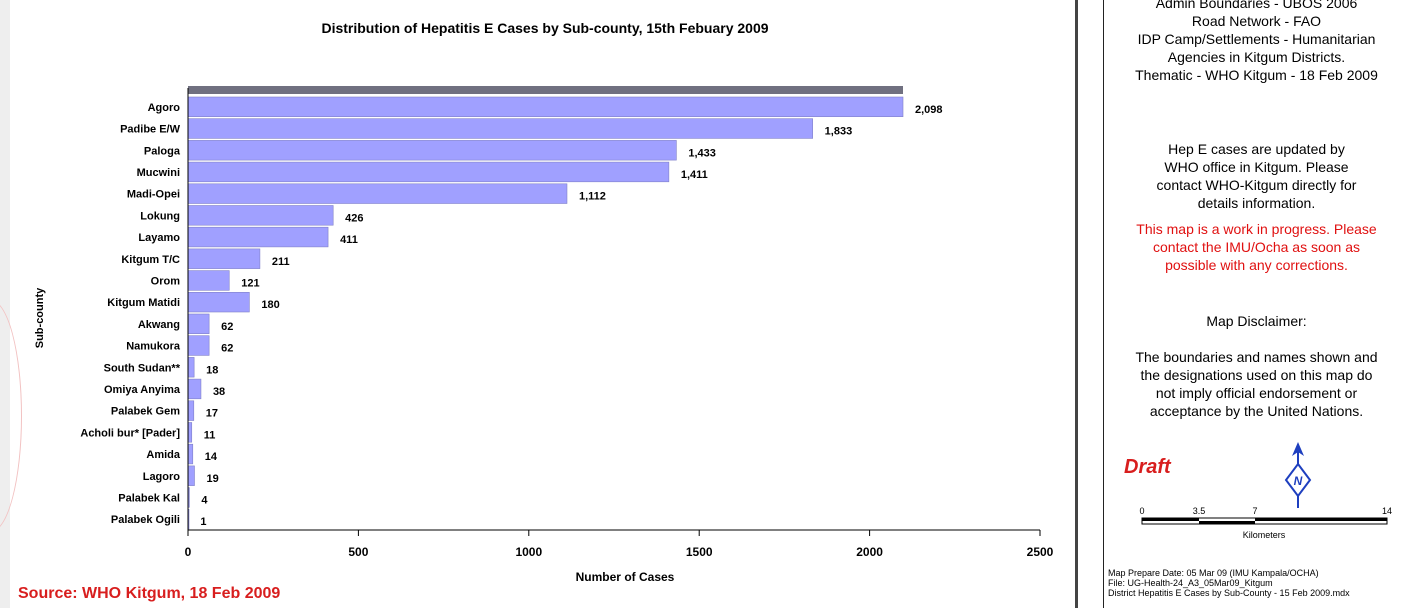 Image resolution: width=1414 pixels, height=608 pixels. Describe the element at coordinates (270, 305) in the screenshot. I see `value-label: 180` at that location.